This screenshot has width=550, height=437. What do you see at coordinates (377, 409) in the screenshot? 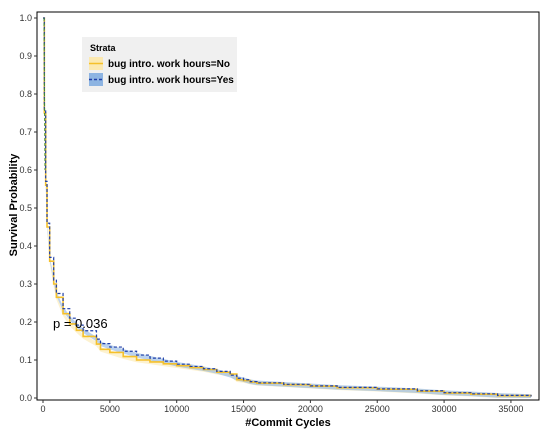
I see `x-tick-label: 25000` at bounding box center [377, 409].